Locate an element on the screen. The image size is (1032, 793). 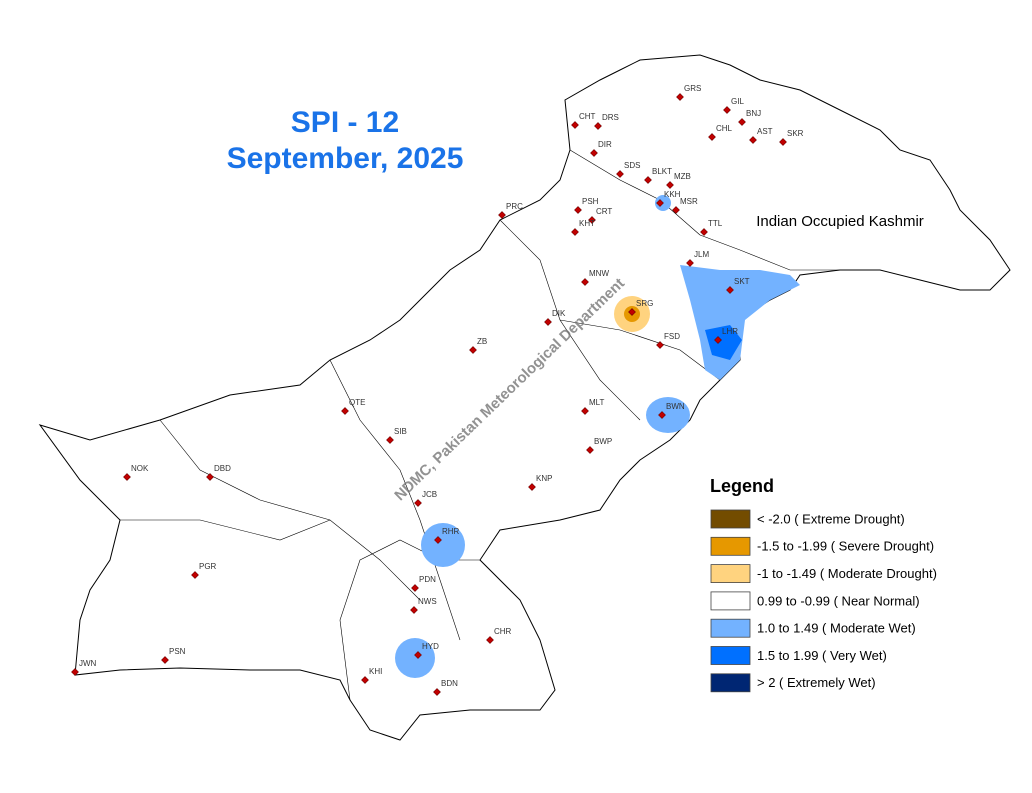
station-label: GIL is located at coordinates (737, 101).